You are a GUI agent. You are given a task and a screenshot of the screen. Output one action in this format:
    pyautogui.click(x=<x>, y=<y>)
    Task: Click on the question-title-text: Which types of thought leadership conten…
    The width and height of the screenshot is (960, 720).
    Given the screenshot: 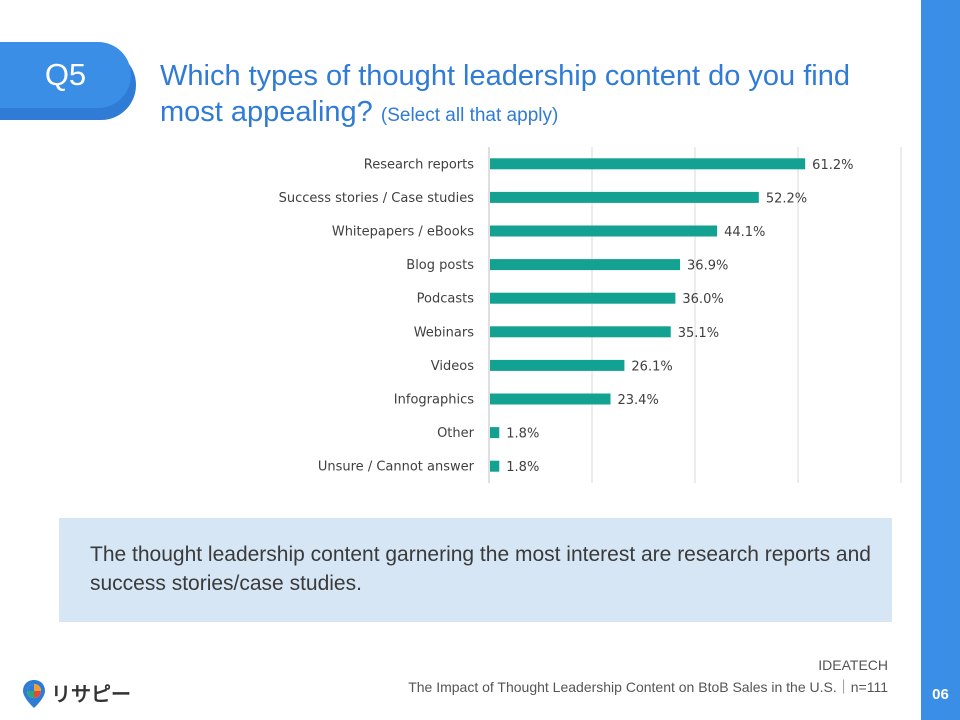 What is the action you would take?
    pyautogui.click(x=505, y=94)
    